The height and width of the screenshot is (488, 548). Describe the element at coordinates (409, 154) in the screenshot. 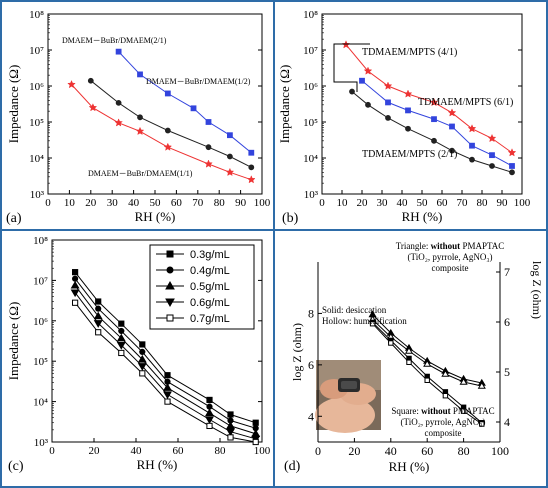

I see `annotation-label: TDMAEM/MPTS (2/1)` at that location.